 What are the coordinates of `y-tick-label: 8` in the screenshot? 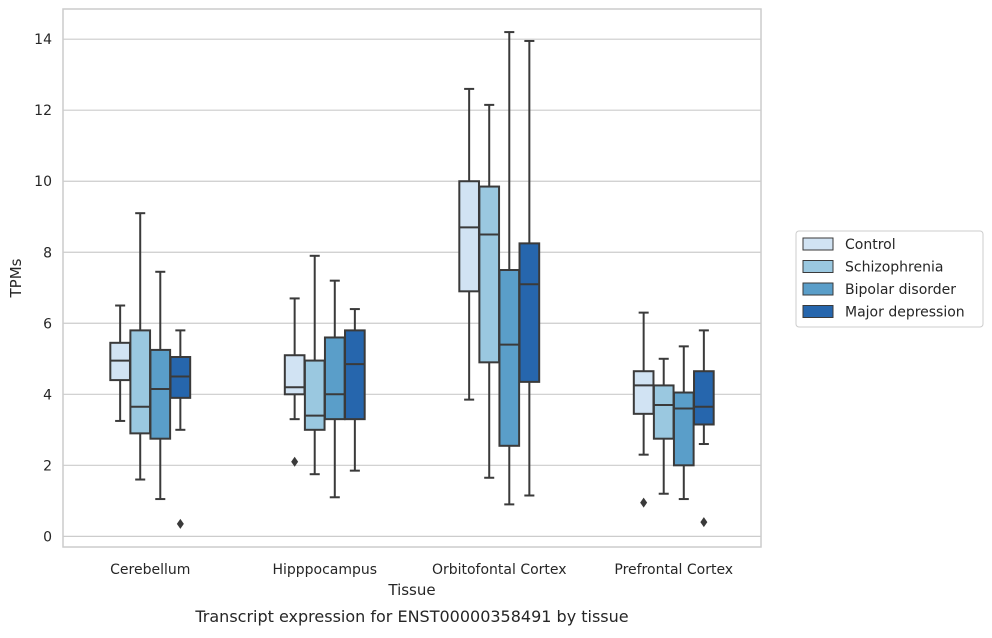 It's located at (47, 253).